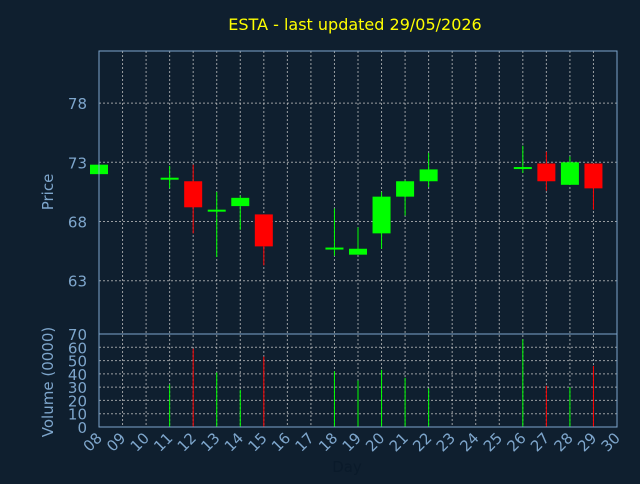 This screenshot has width=640, height=484. Describe the element at coordinates (77, 415) in the screenshot. I see `volume-tick-label: 10` at that location.